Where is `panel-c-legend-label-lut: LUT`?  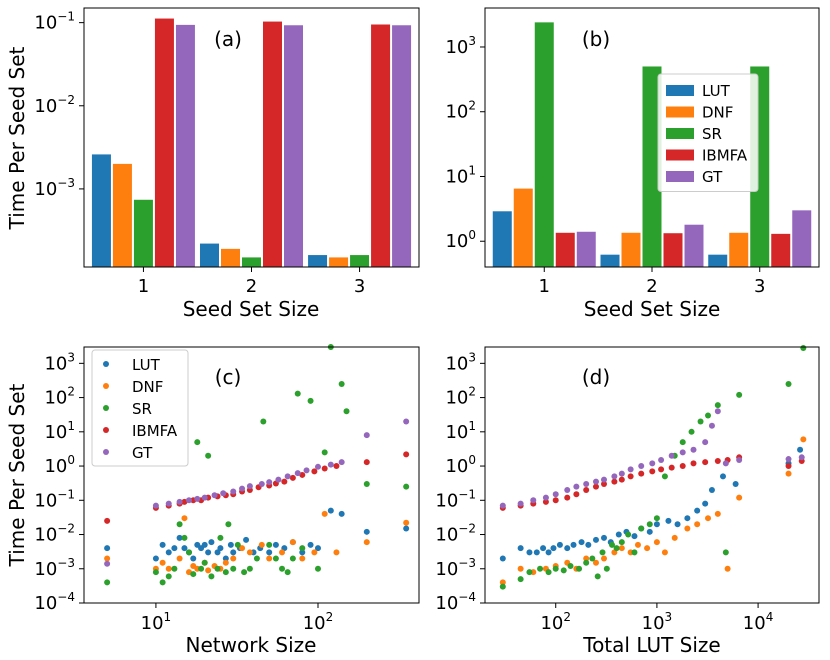 panel-c-legend-label-lut: LUT is located at coordinates (146, 365).